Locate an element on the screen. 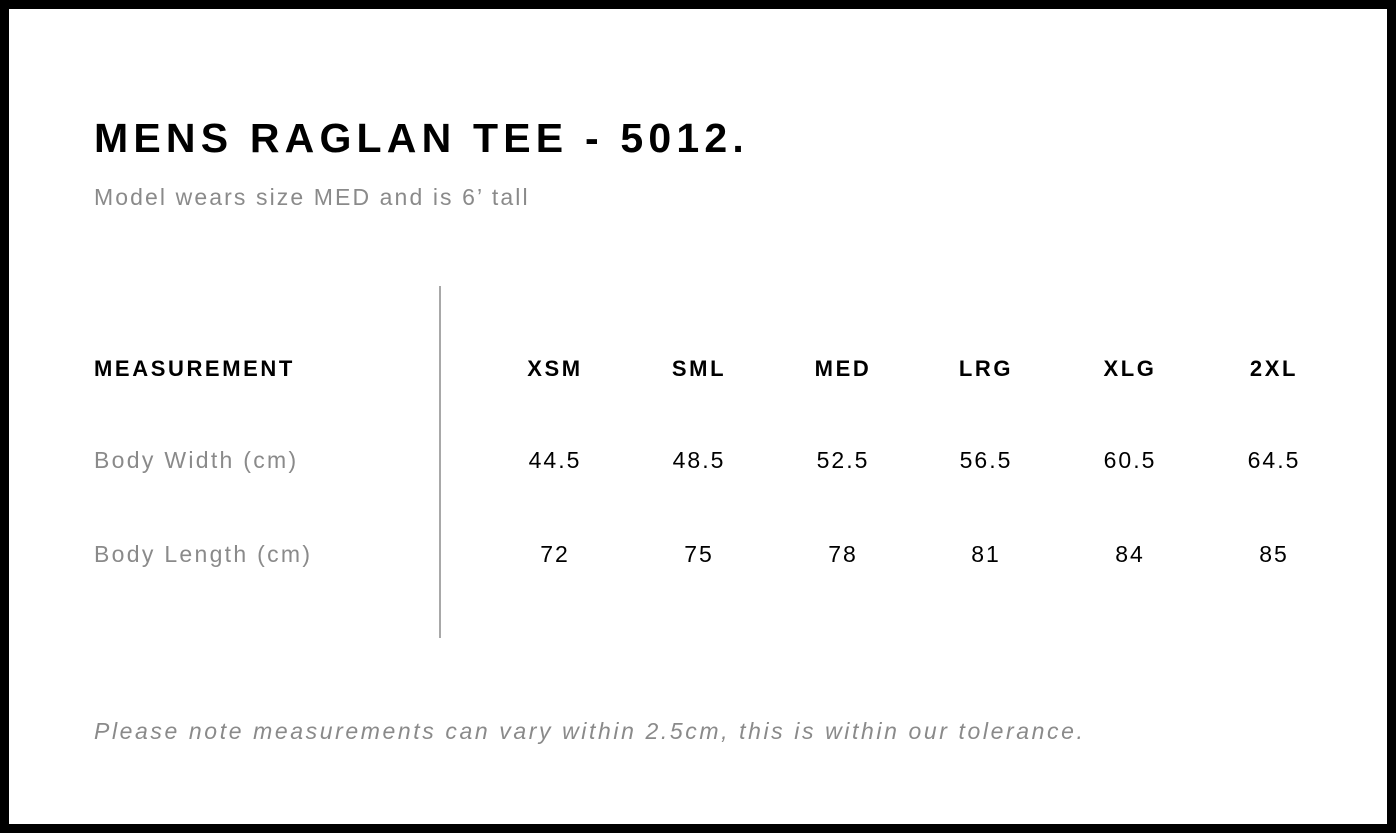 The height and width of the screenshot is (833, 1396). table-cell: 85 is located at coordinates (1274, 554).